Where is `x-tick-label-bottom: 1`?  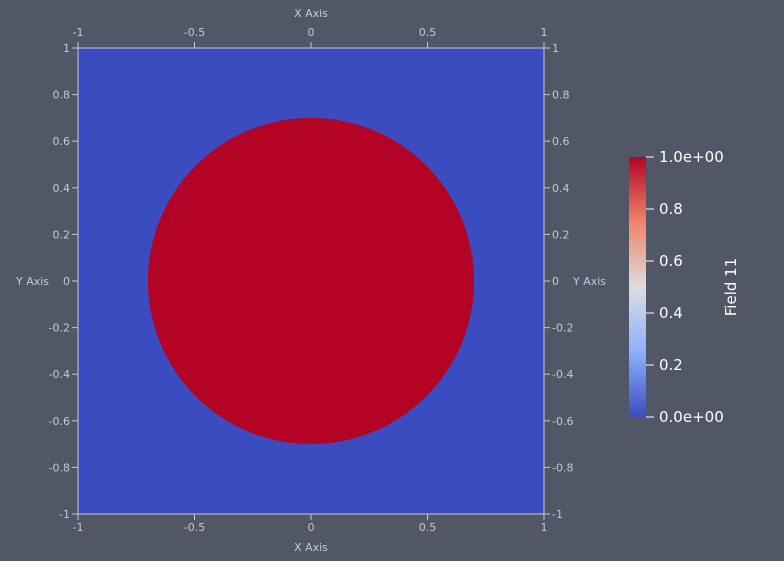 x-tick-label-bottom: 1 is located at coordinates (544, 527).